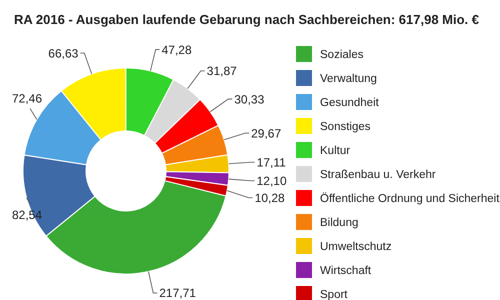 The height and width of the screenshot is (300, 500). What do you see at coordinates (177, 293) in the screenshot?
I see `data-label: 217,71` at bounding box center [177, 293].